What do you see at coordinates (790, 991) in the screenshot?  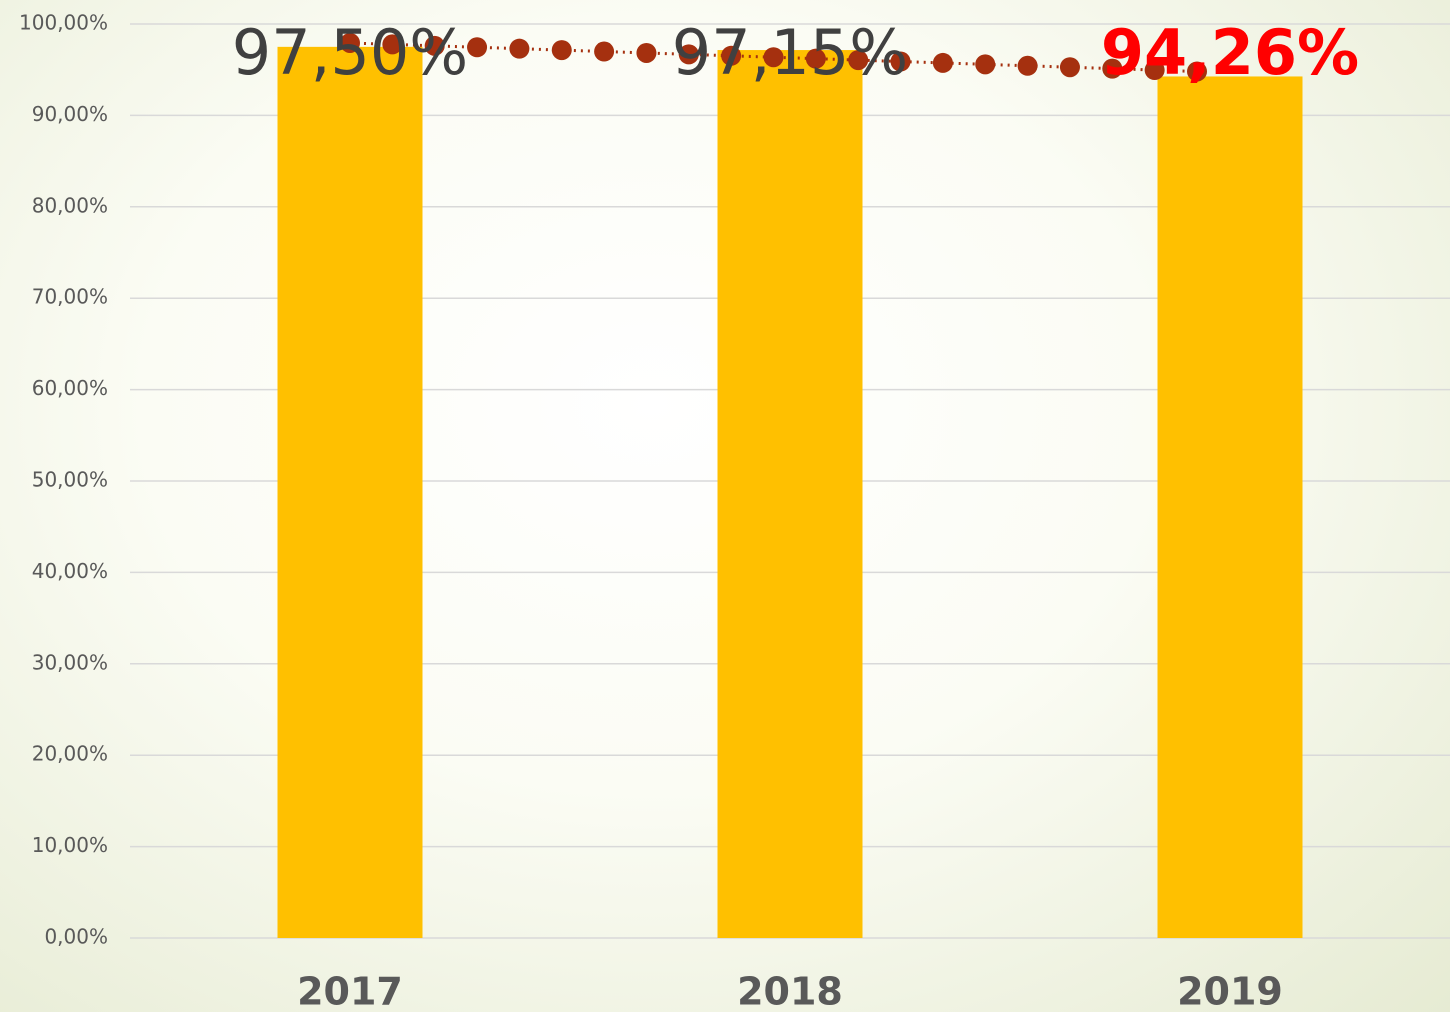 I see `x-tick-label: 2018` at bounding box center [790, 991].